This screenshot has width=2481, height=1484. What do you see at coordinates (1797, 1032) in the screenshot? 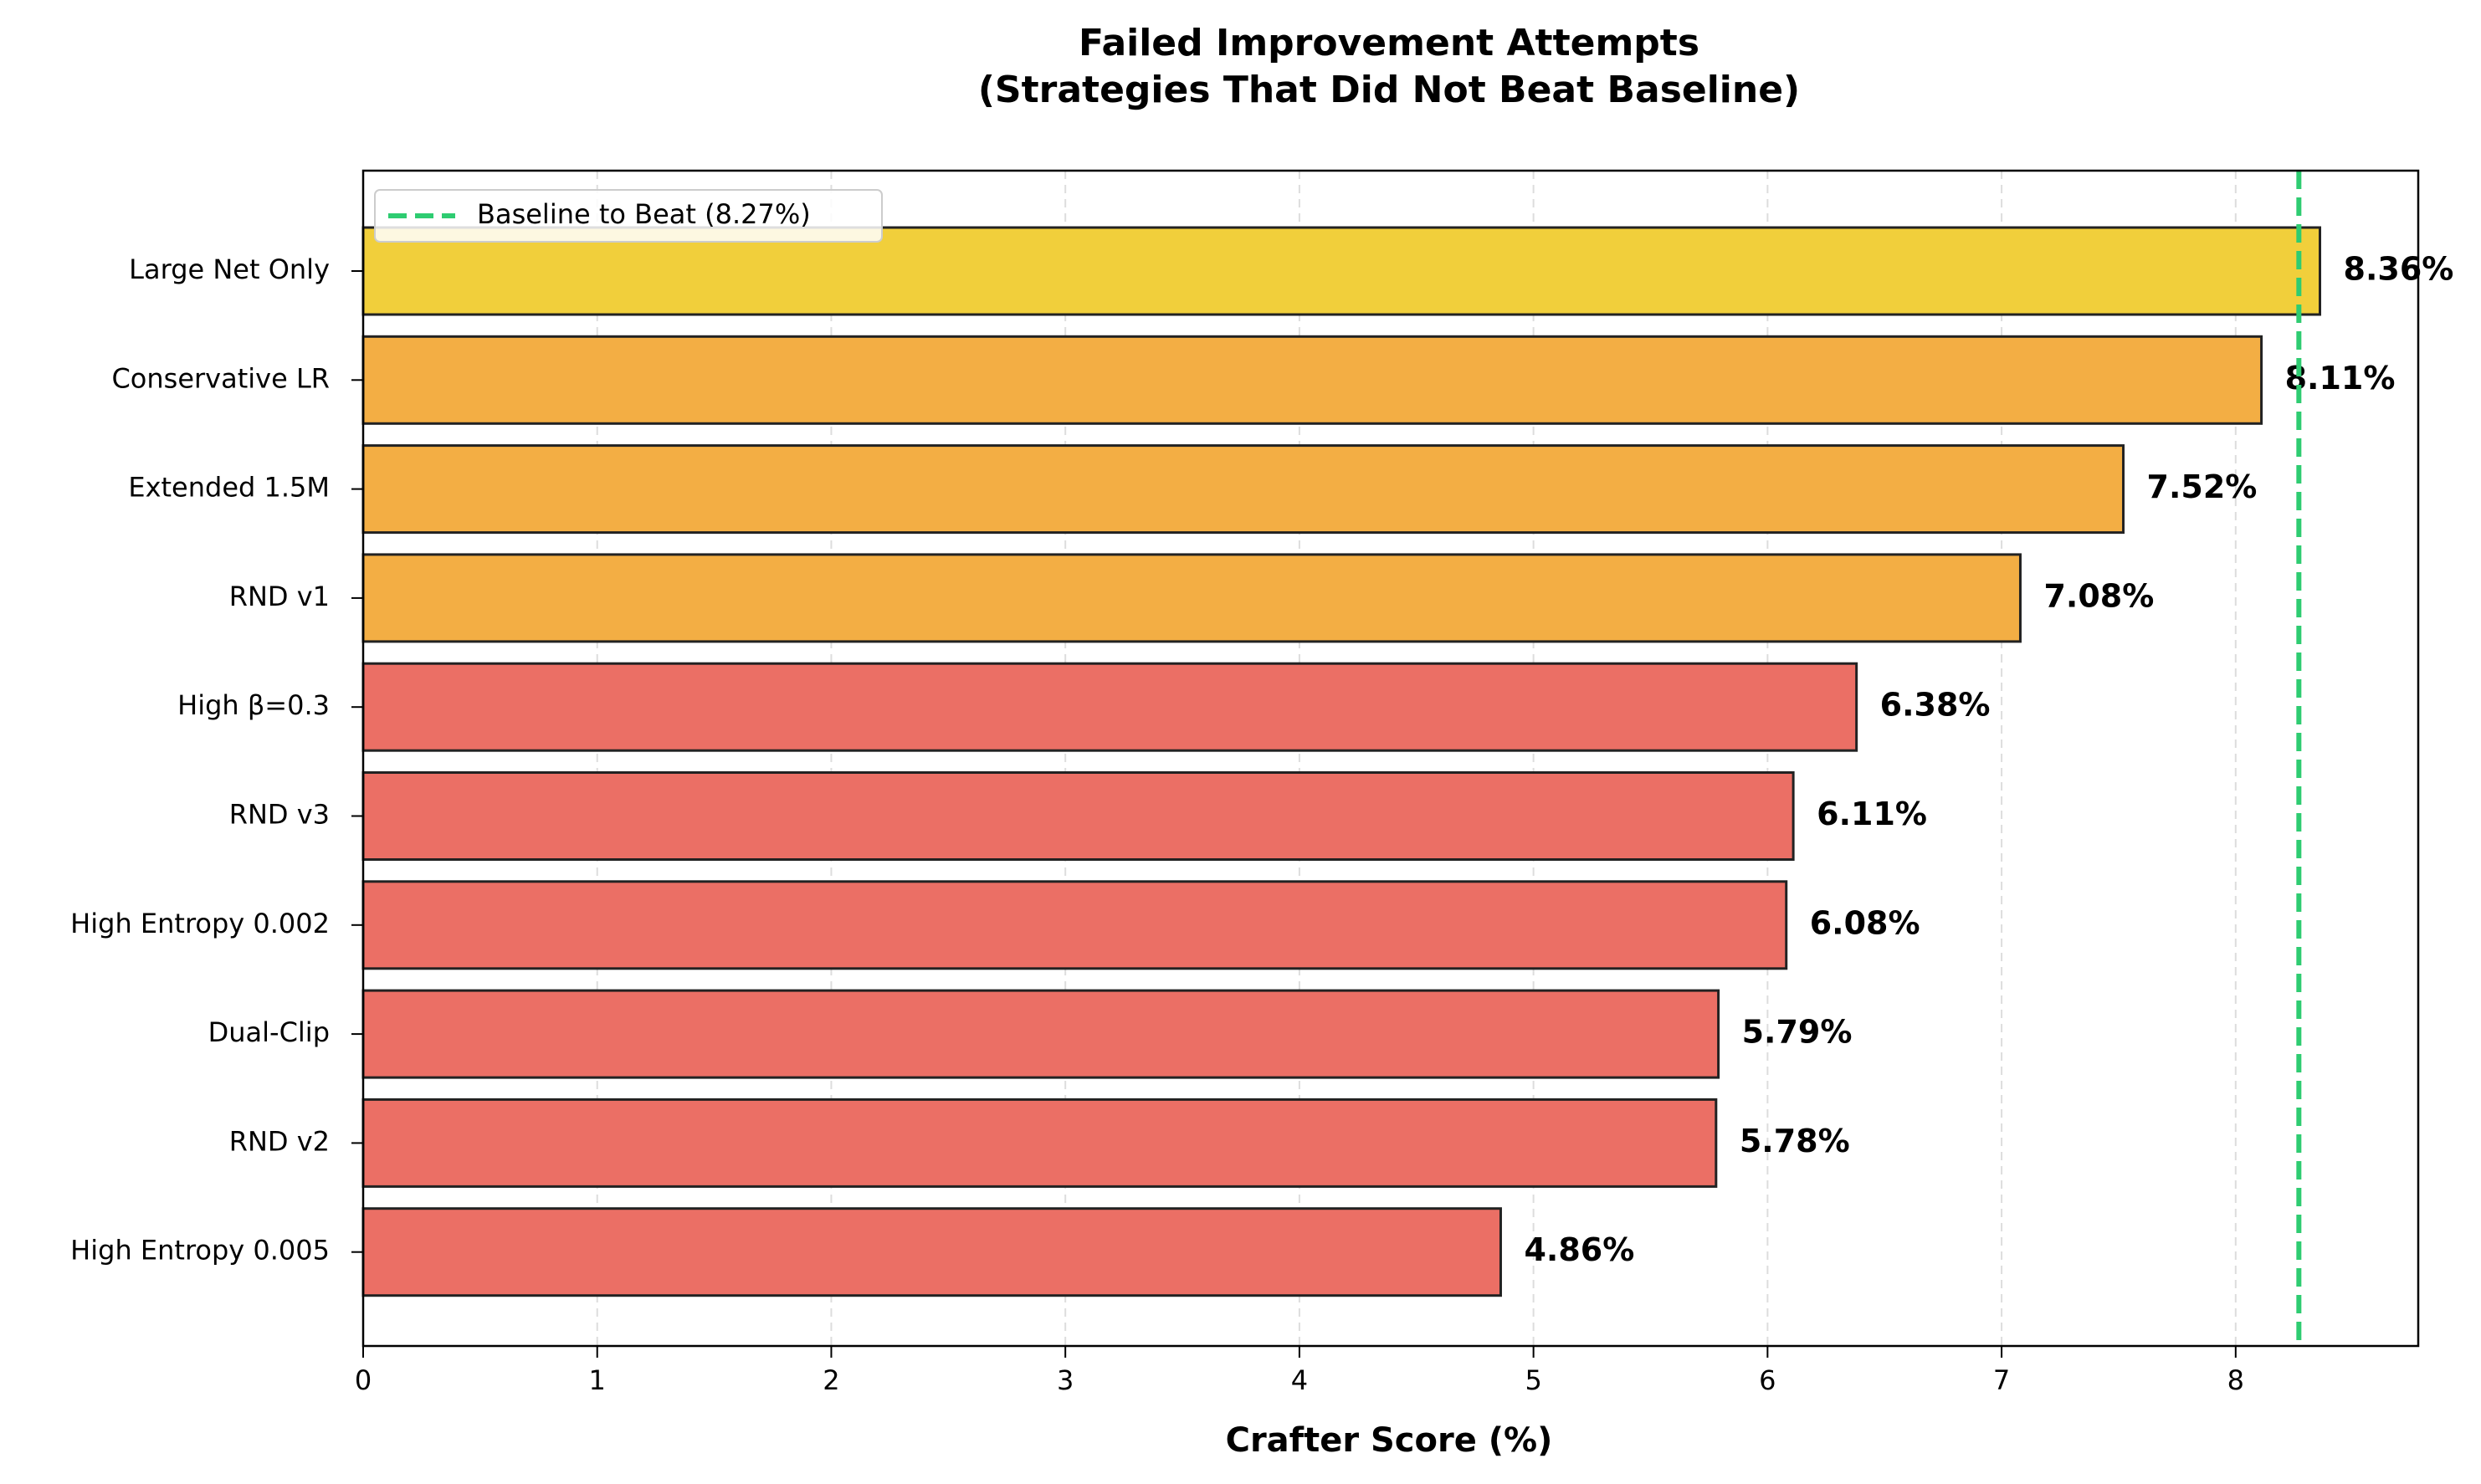
I see `value-label: 5.79%` at bounding box center [1797, 1032].